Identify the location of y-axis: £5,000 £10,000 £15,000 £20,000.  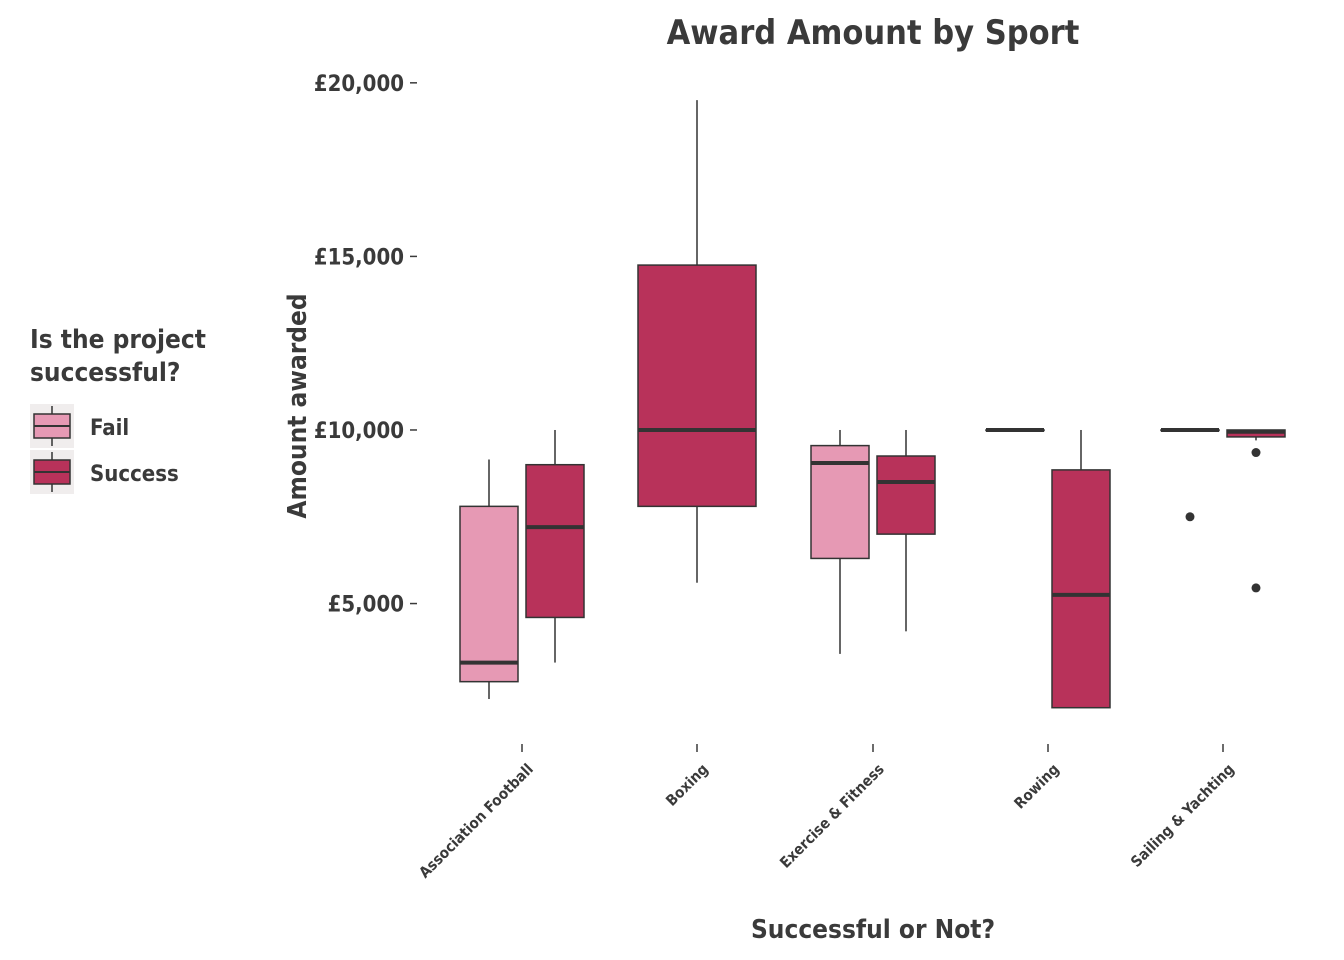
(365, 345).